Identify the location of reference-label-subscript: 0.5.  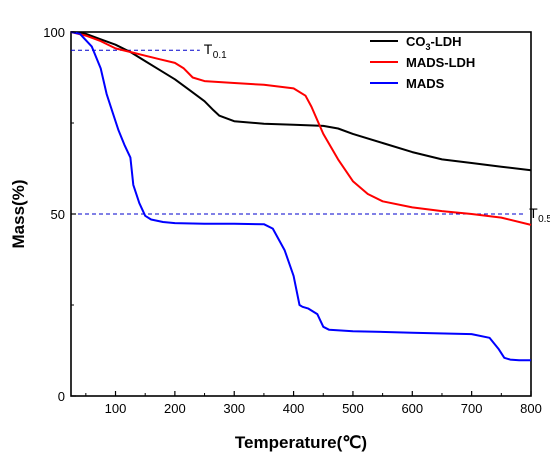
(544, 219).